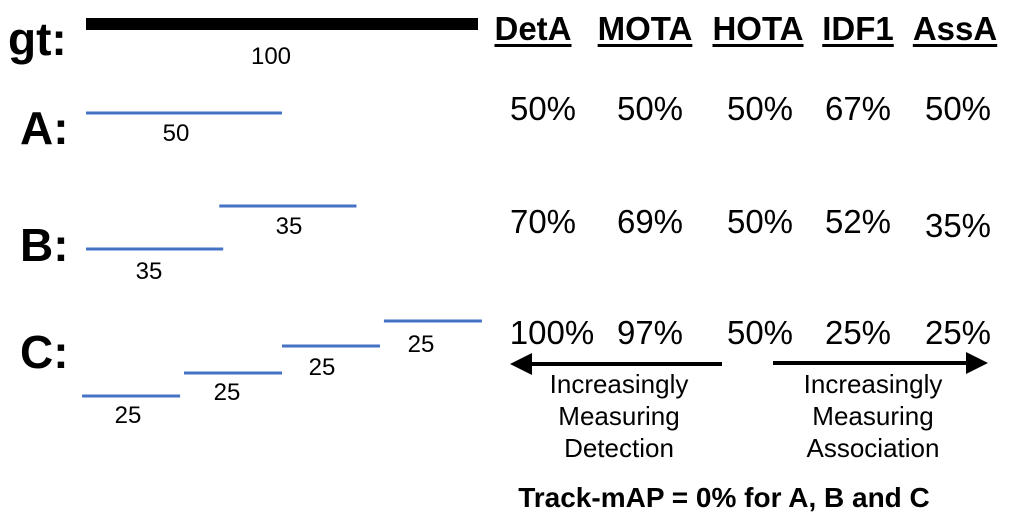 The width and height of the screenshot is (1013, 522). Describe the element at coordinates (760, 108) in the screenshot. I see `value-a-hota: 50%` at that location.